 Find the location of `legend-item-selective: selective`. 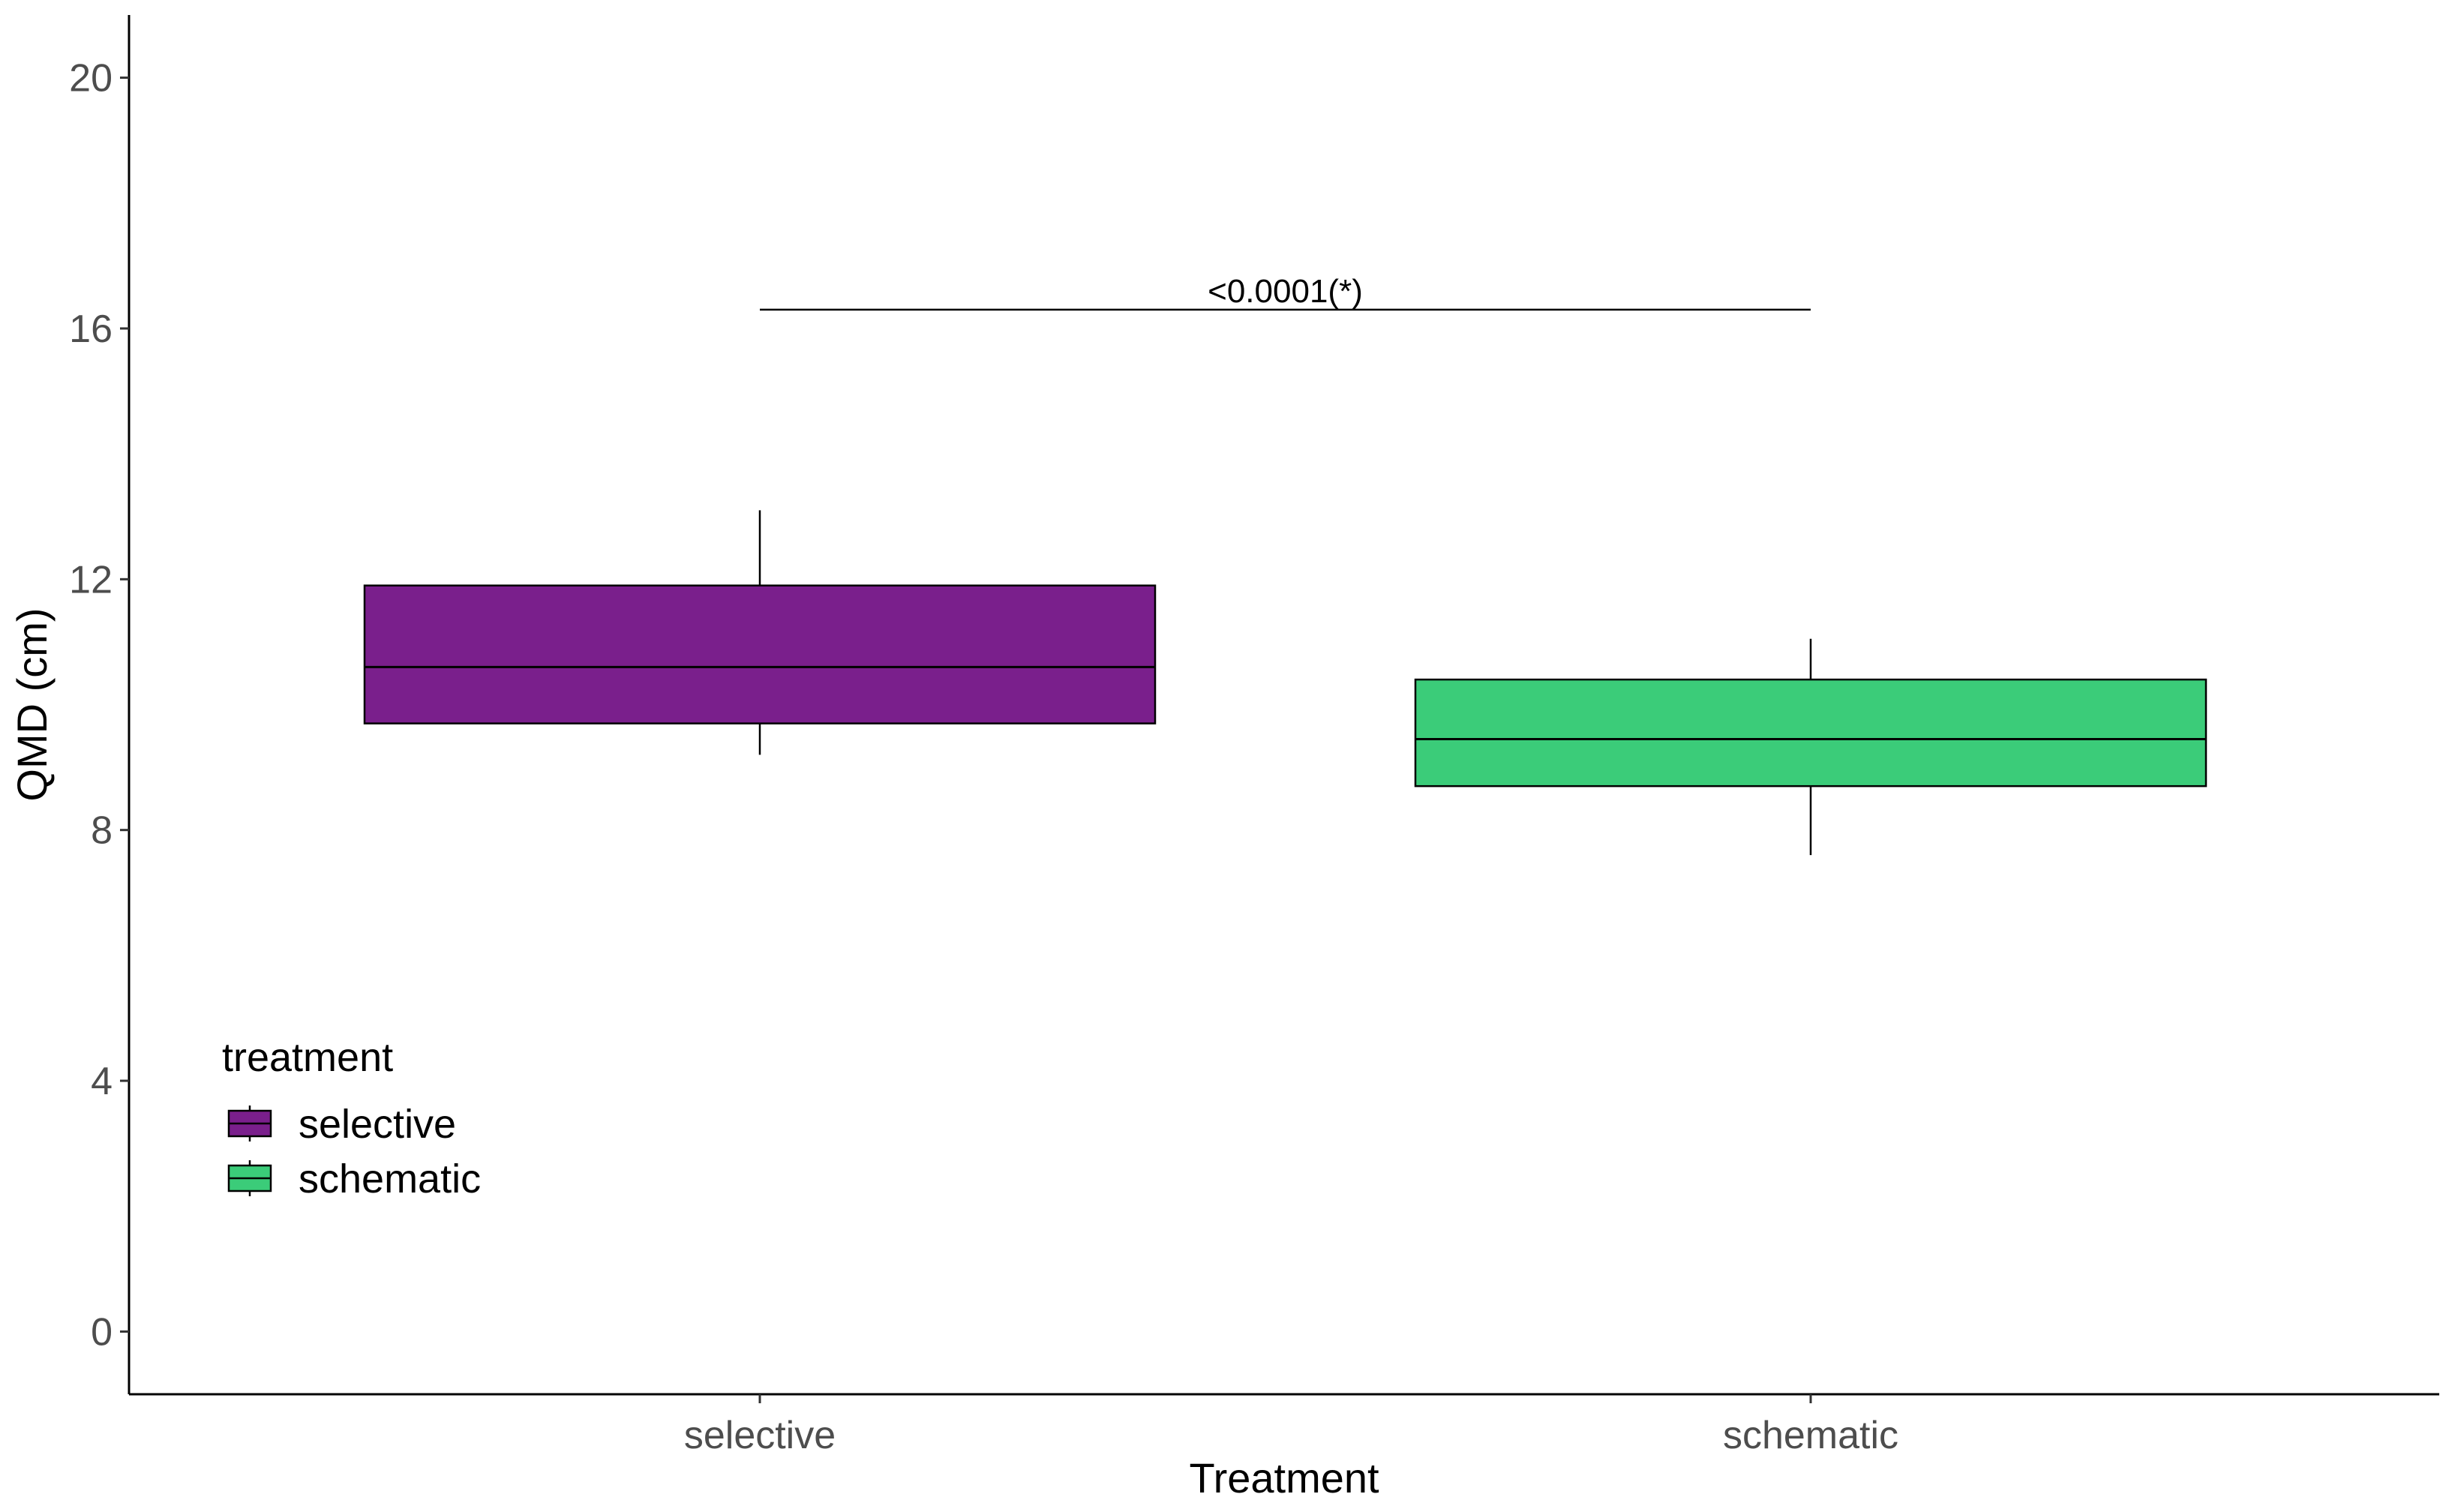

legend-item-selective: selective is located at coordinates (341, 1124).